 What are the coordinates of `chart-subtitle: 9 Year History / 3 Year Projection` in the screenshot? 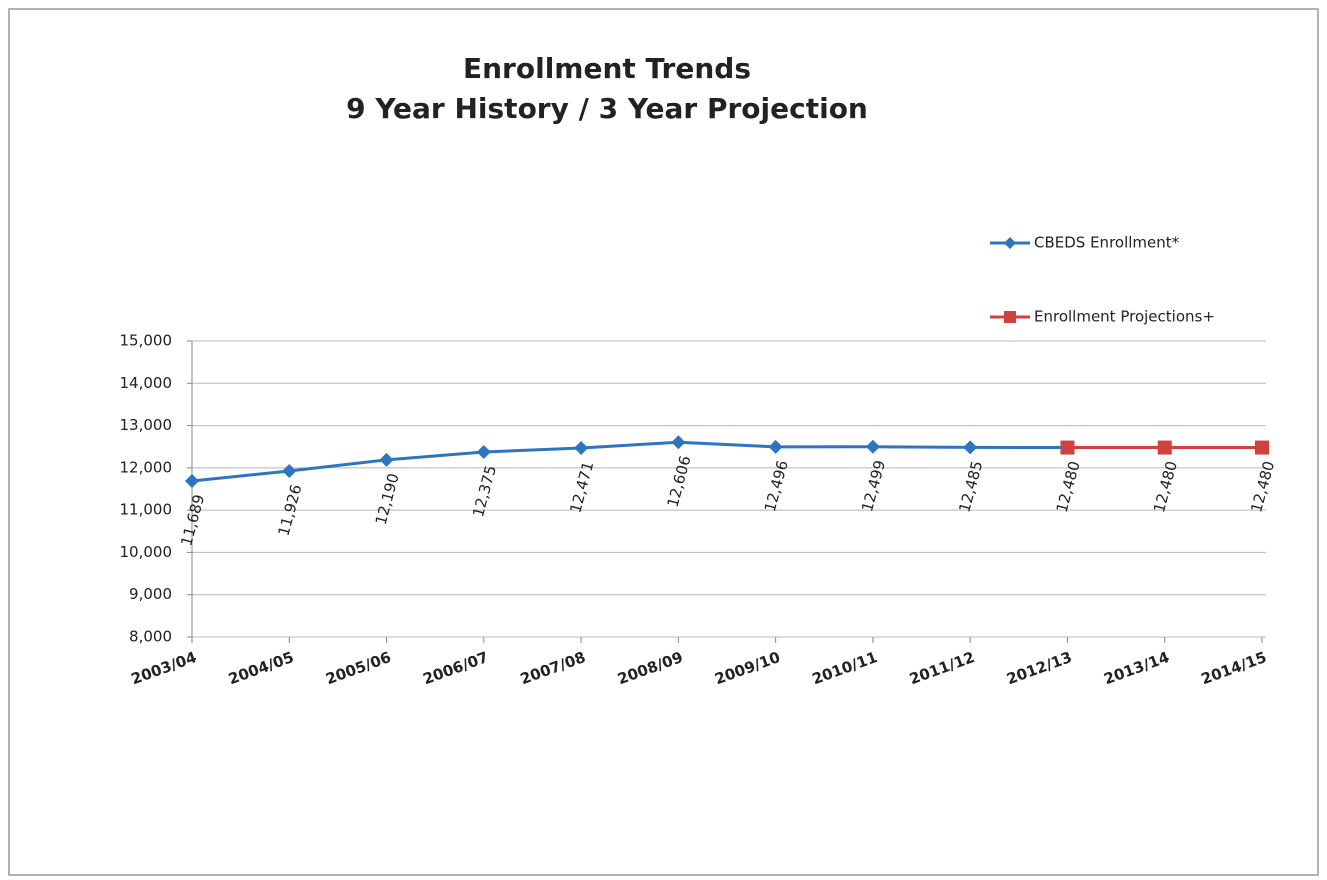 It's located at (607, 108).